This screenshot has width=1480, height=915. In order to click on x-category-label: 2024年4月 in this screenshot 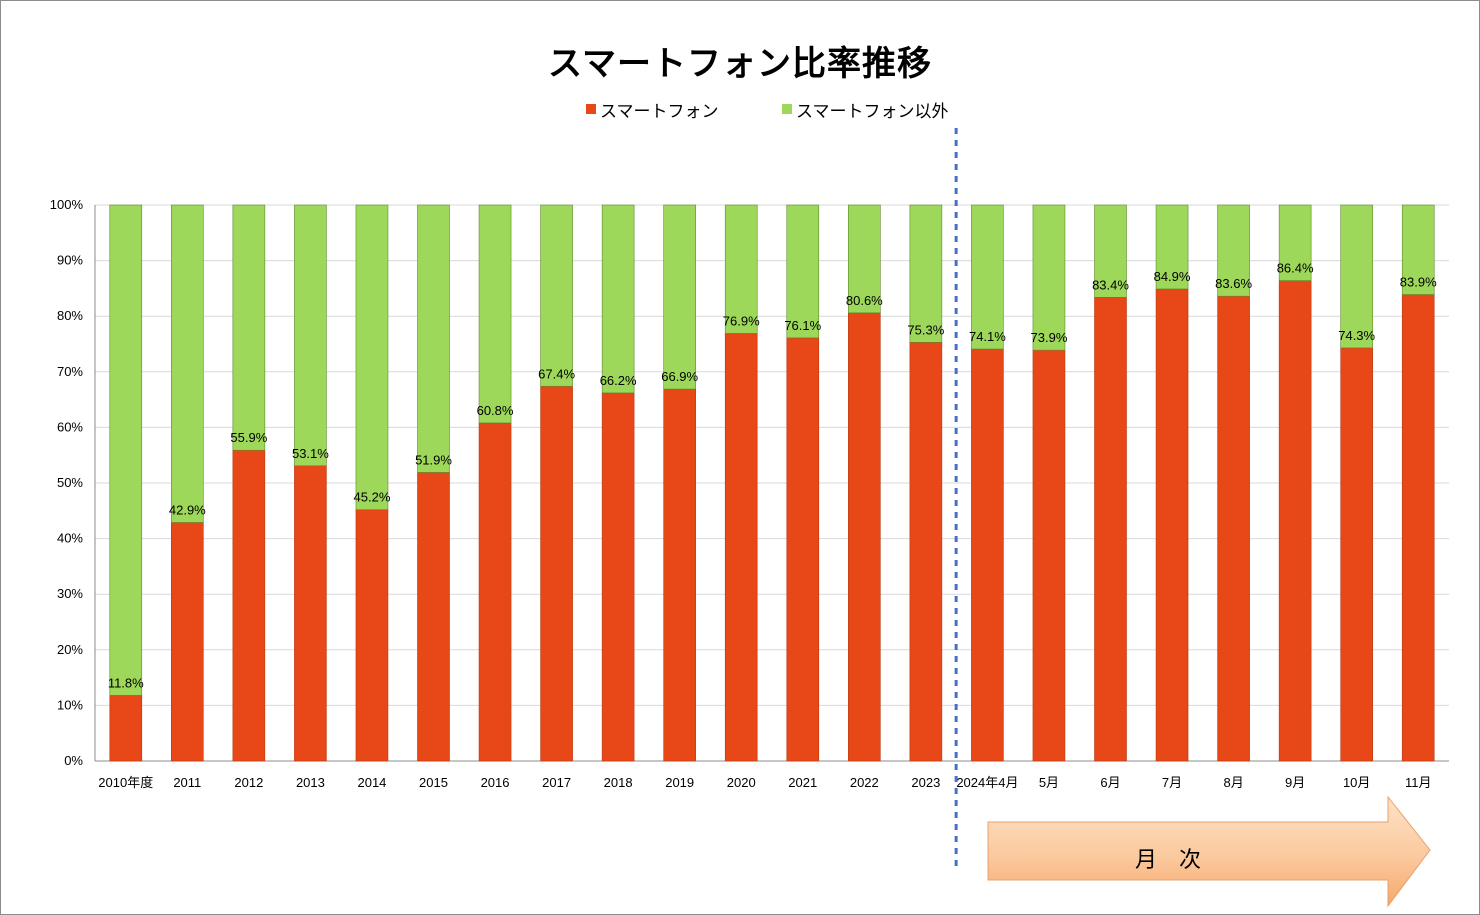, I will do `click(987, 782)`.